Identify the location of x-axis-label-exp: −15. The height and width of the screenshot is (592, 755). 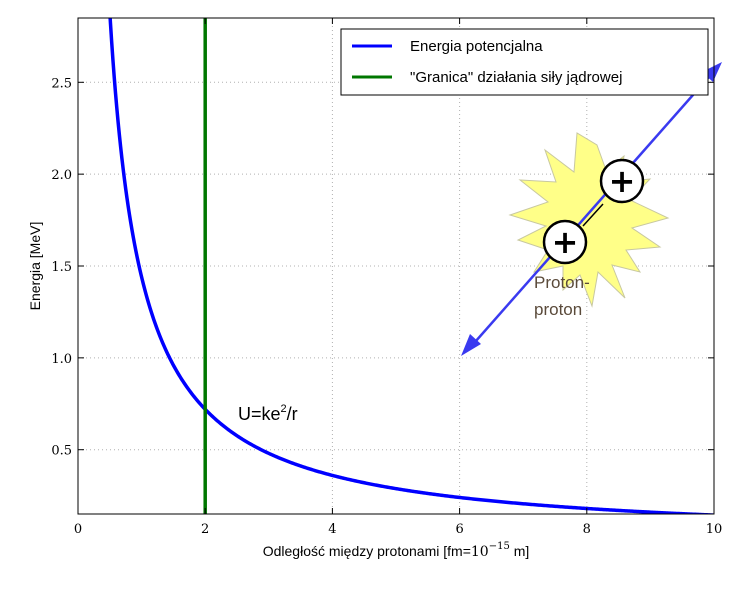
(499, 546).